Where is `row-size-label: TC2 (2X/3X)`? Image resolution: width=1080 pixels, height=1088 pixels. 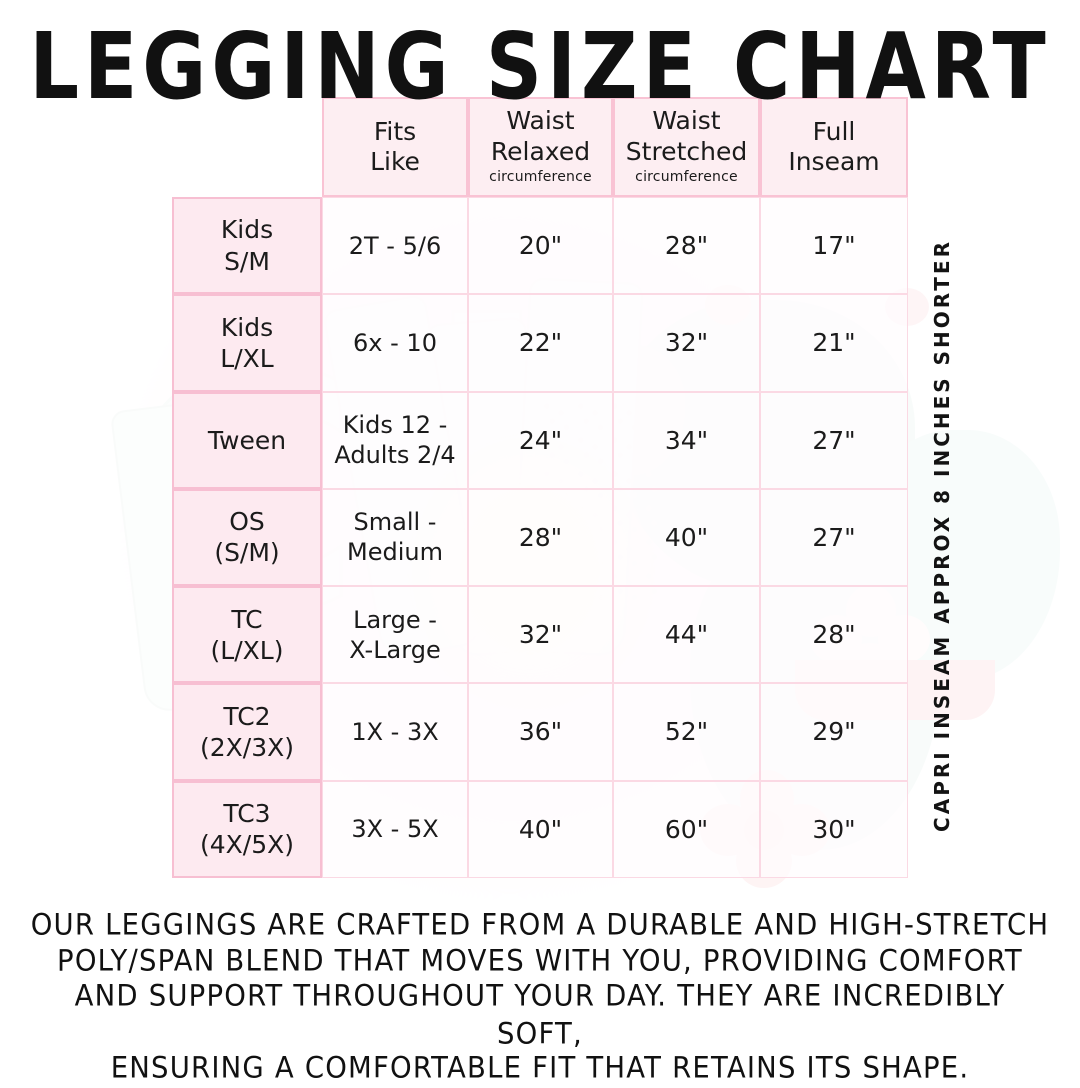
row-size-label: TC2 (2X/3X) is located at coordinates (247, 732).